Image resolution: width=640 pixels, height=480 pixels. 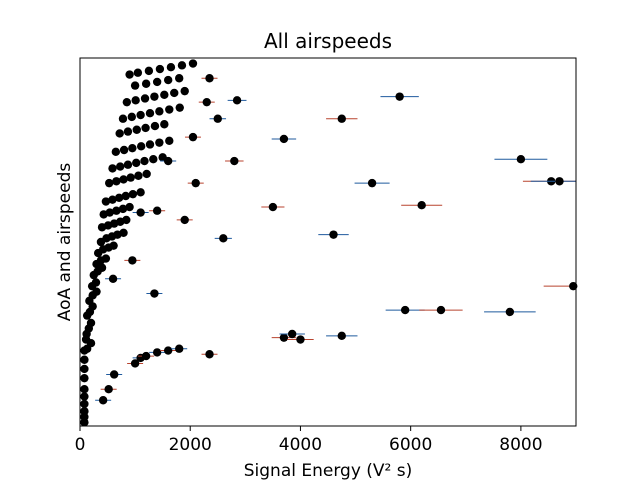 What do you see at coordinates (328, 41) in the screenshot?
I see `chart-title: All airspeeds` at bounding box center [328, 41].